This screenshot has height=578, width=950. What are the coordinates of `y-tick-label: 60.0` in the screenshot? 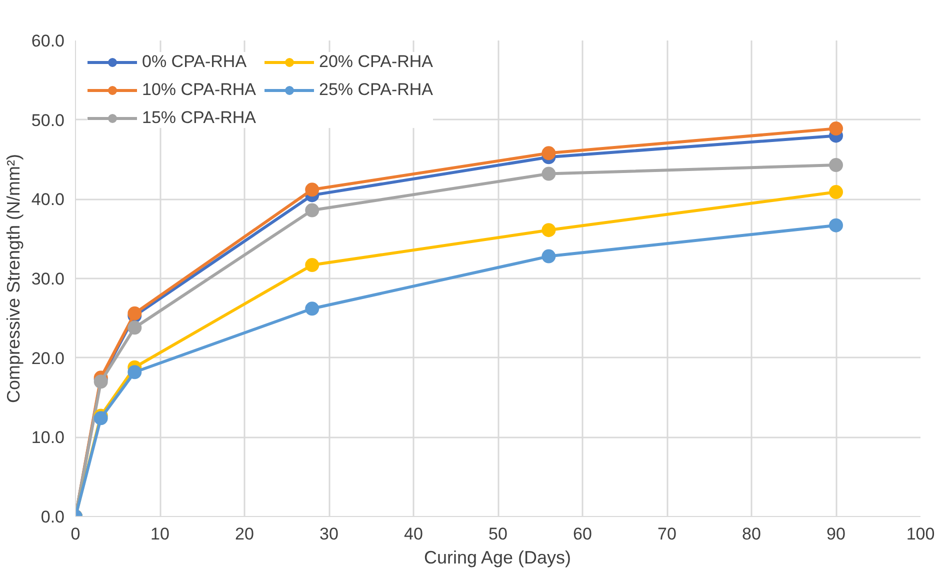 It's located at (48, 41).